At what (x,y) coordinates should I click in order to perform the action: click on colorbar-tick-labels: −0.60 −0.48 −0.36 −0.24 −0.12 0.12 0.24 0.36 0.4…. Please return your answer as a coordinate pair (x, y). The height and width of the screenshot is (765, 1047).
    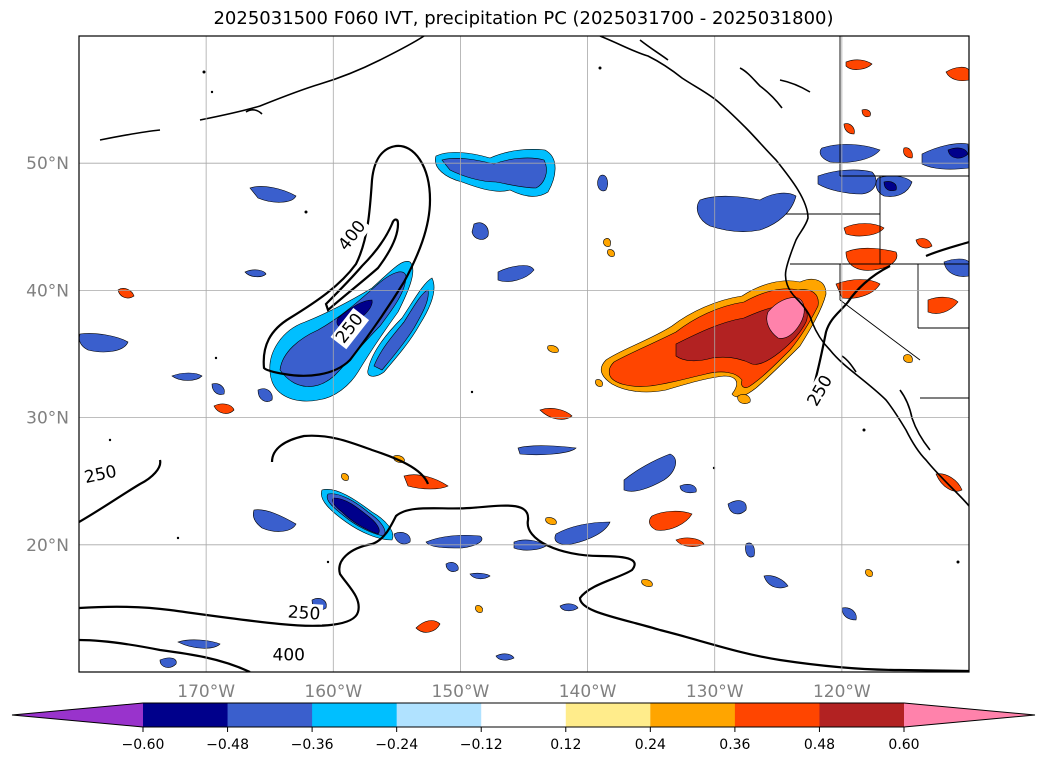
    Looking at the image, I should click on (521, 745).